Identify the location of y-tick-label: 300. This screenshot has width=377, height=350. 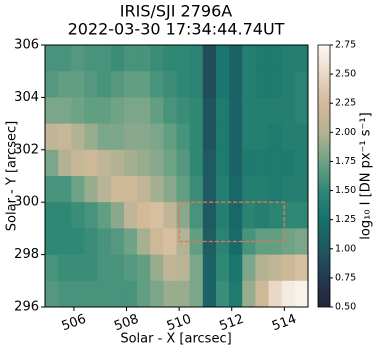
(26, 202).